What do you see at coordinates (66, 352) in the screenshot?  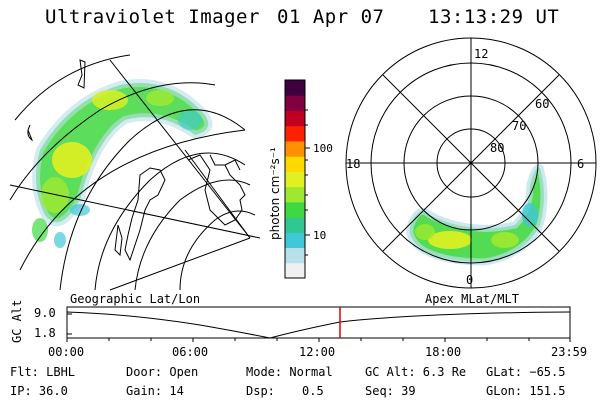 I see `x-tick-0000: 00:00` at bounding box center [66, 352].